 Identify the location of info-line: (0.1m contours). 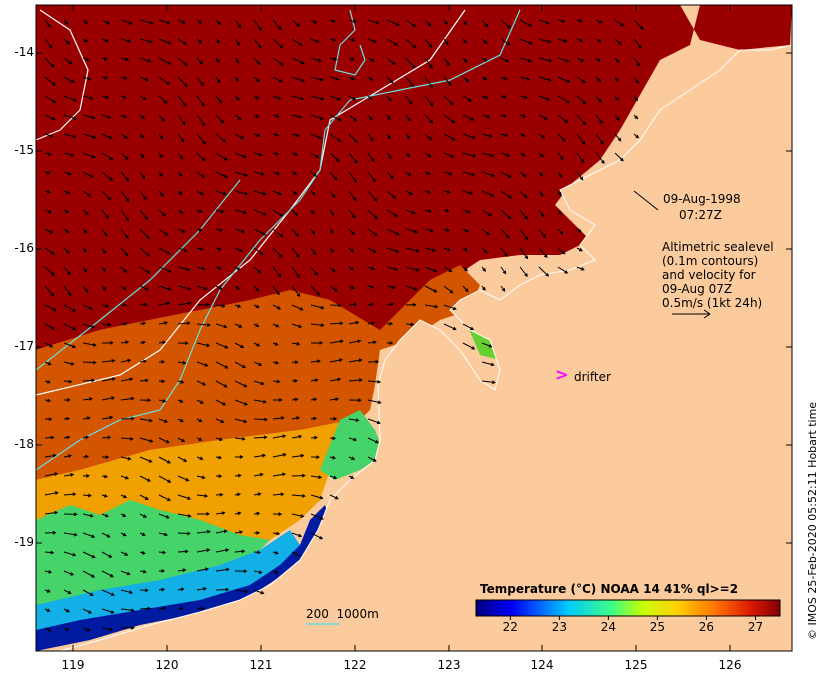
(710, 261).